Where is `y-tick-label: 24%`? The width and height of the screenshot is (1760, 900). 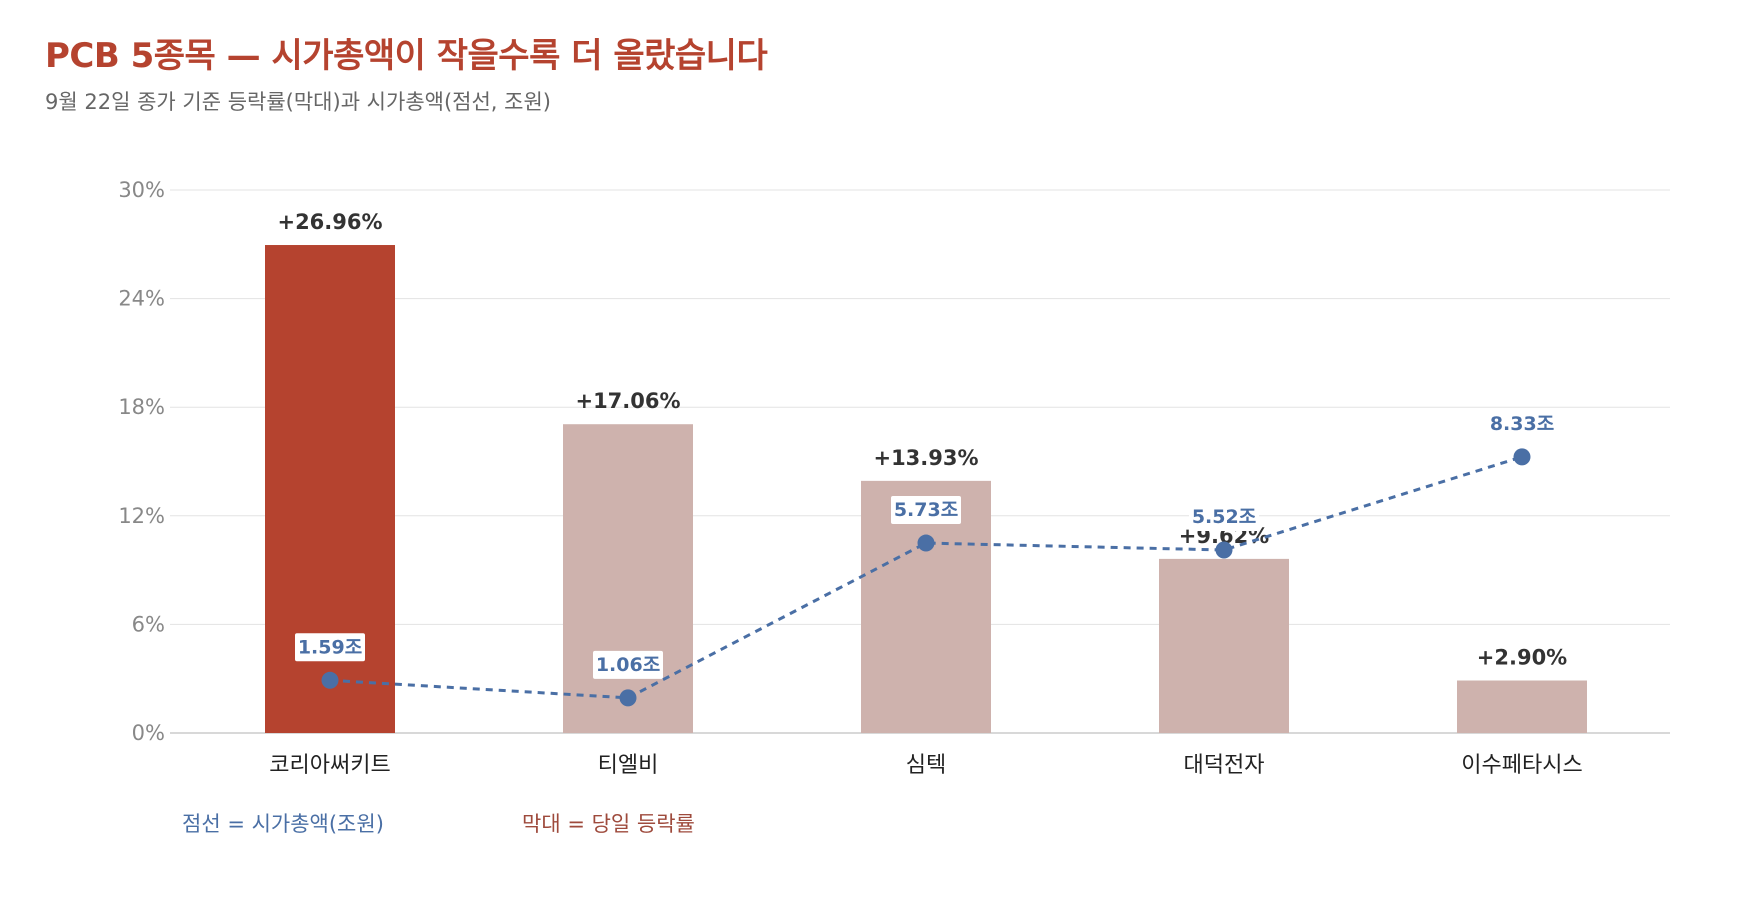
y-tick-label: 24% is located at coordinates (141, 299).